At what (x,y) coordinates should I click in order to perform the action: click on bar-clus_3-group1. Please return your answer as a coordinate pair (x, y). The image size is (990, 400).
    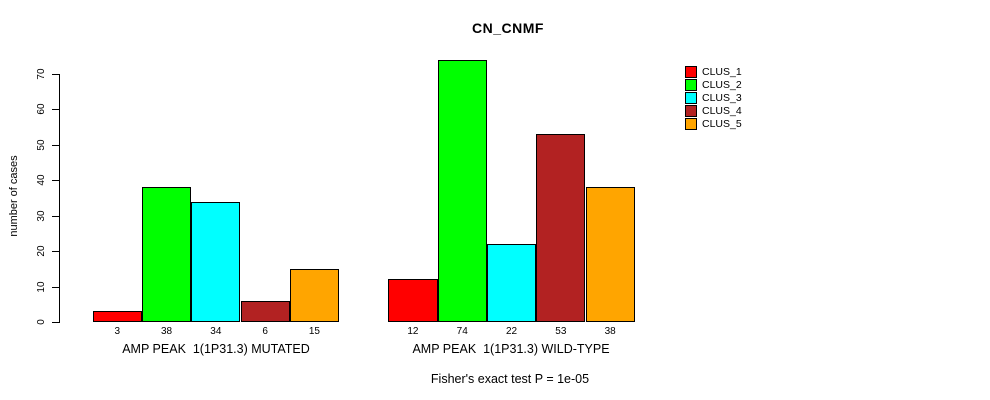
    Looking at the image, I should click on (216, 261).